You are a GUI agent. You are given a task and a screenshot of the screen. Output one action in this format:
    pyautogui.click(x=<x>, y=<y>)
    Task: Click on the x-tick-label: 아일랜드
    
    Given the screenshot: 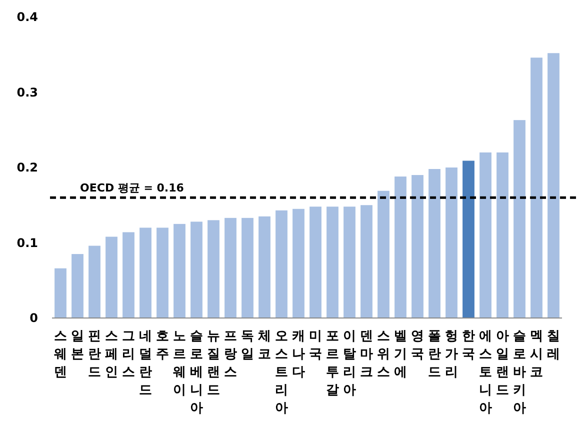 What is the action you would take?
    pyautogui.click(x=502, y=363)
    